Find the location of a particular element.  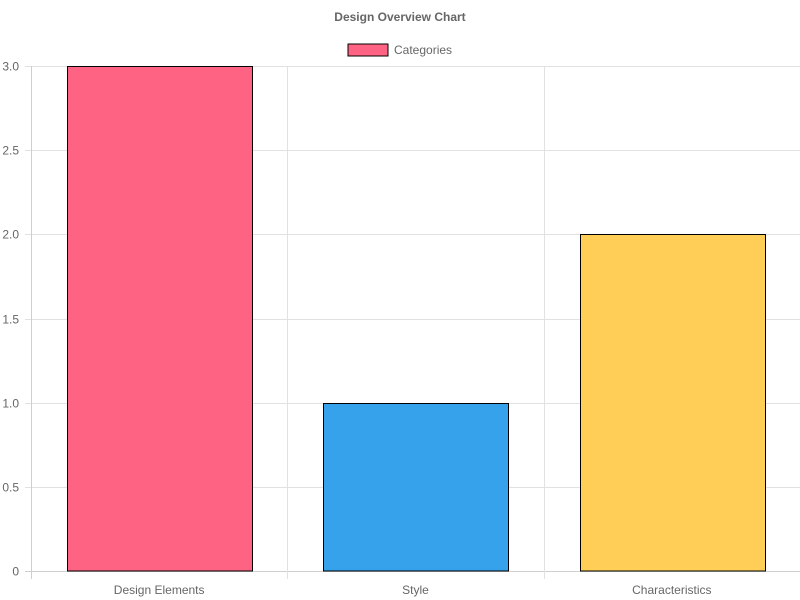

legend: Categories is located at coordinates (399, 50).